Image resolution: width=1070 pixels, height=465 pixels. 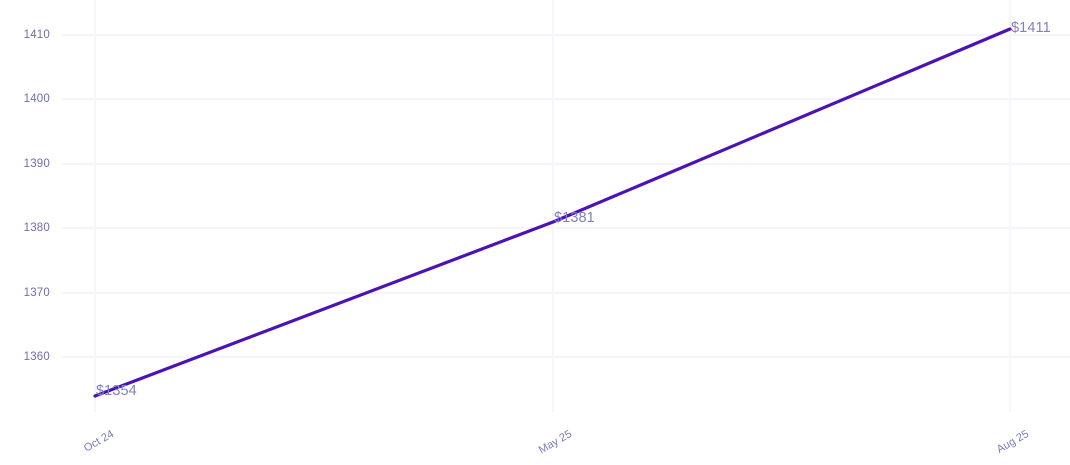 What do you see at coordinates (36, 99) in the screenshot?
I see `y-axis-tick-label: 1400` at bounding box center [36, 99].